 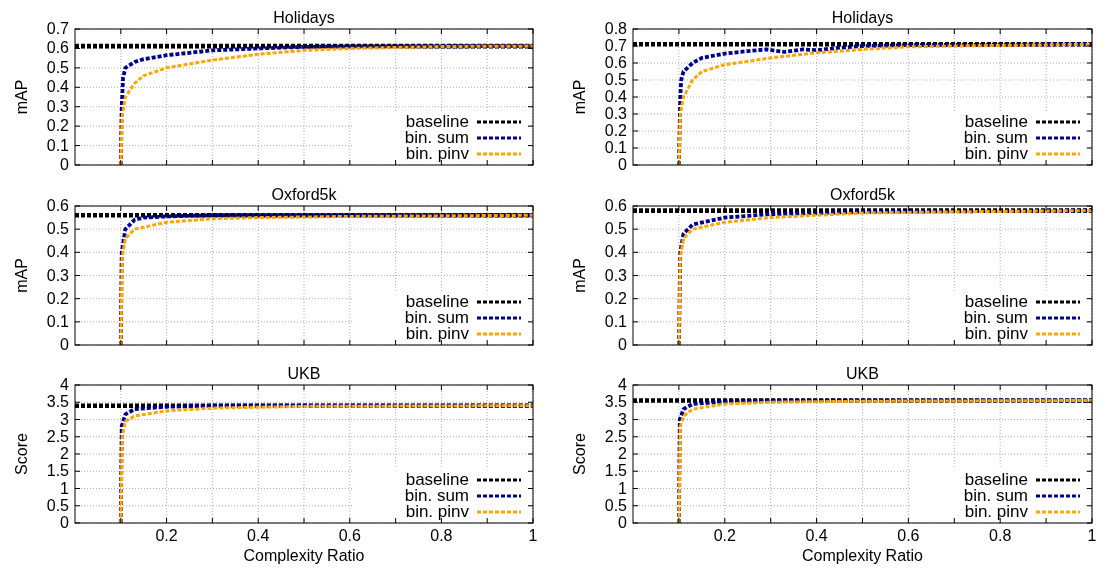 I want to click on line-series, so click(x=885, y=104).